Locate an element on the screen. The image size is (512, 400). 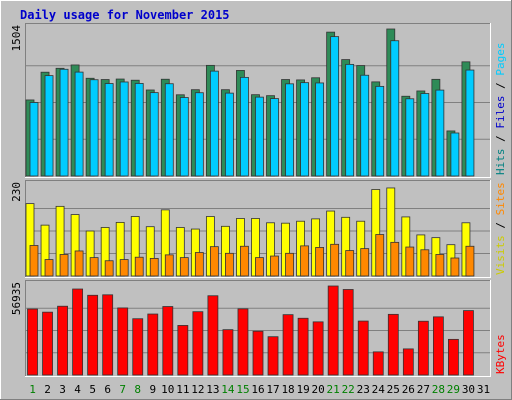
y-max-label-visits: 230 is located at coordinates (16, 192).